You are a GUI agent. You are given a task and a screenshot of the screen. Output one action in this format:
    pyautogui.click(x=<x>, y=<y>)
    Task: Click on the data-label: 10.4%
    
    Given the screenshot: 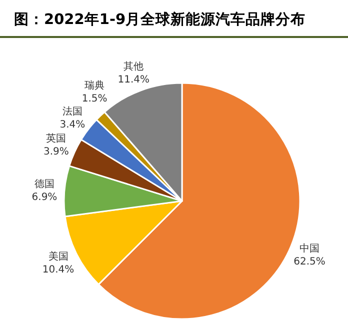 What is the action you would take?
    pyautogui.click(x=58, y=270)
    